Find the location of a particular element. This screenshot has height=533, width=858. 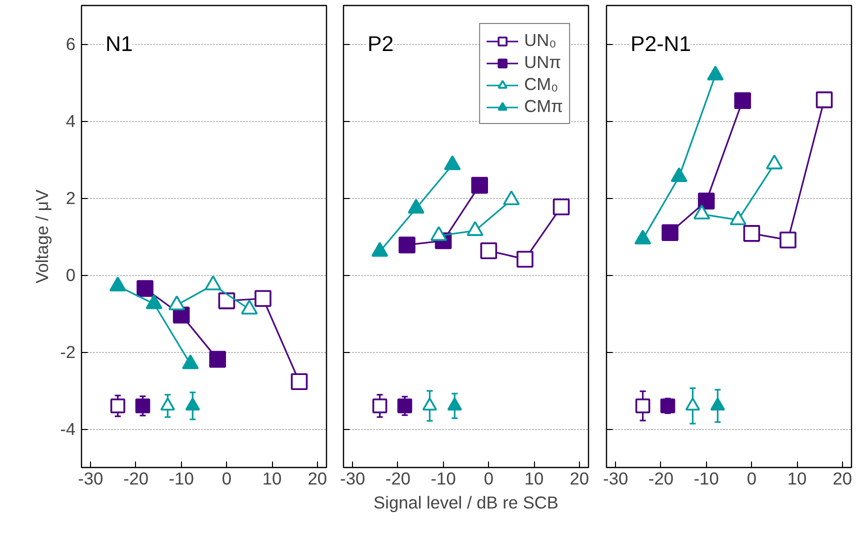

y-tick-label: -4 is located at coordinates (68, 429).